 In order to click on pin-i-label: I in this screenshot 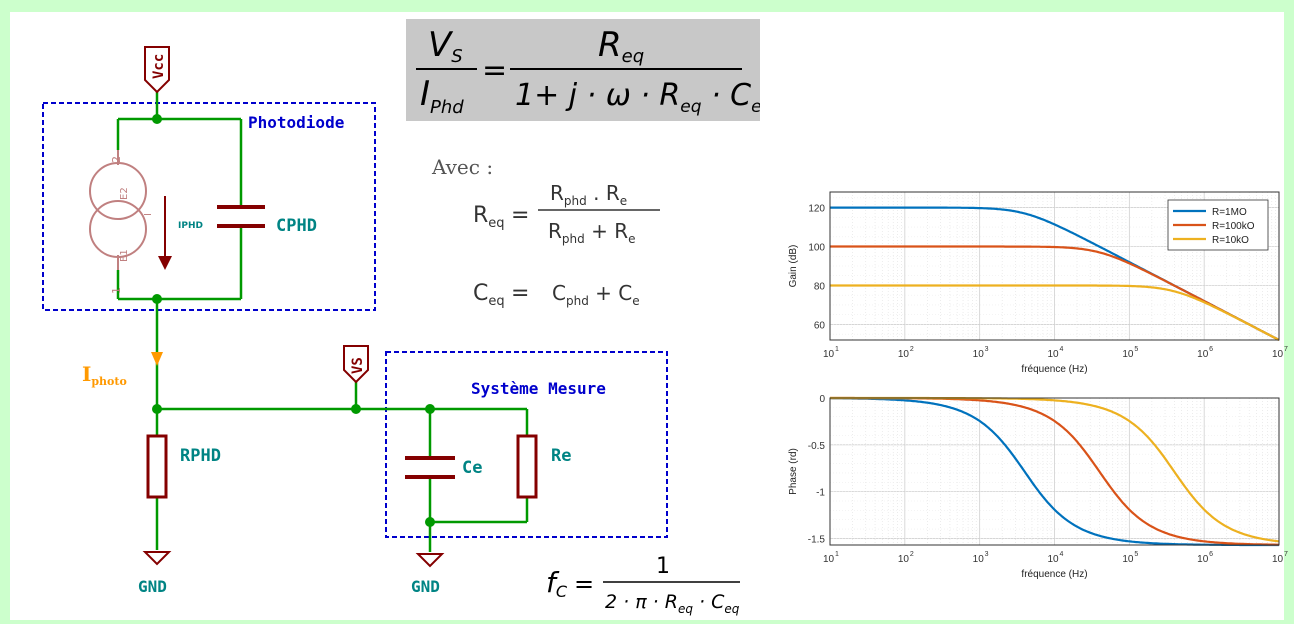, I will do `click(148, 214)`.